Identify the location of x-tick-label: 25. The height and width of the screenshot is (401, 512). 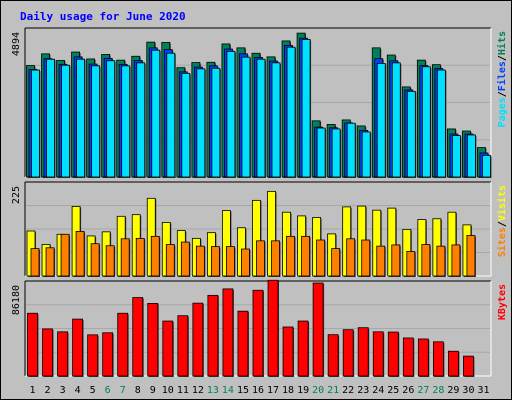
(393, 390).